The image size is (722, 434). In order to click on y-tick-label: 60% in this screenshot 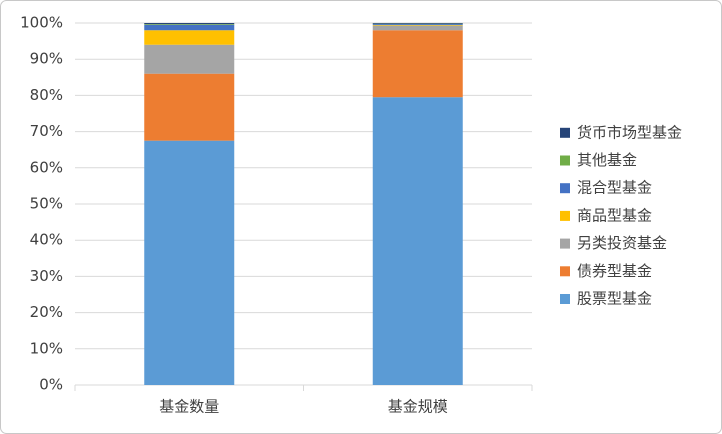, I will do `click(46, 167)`.